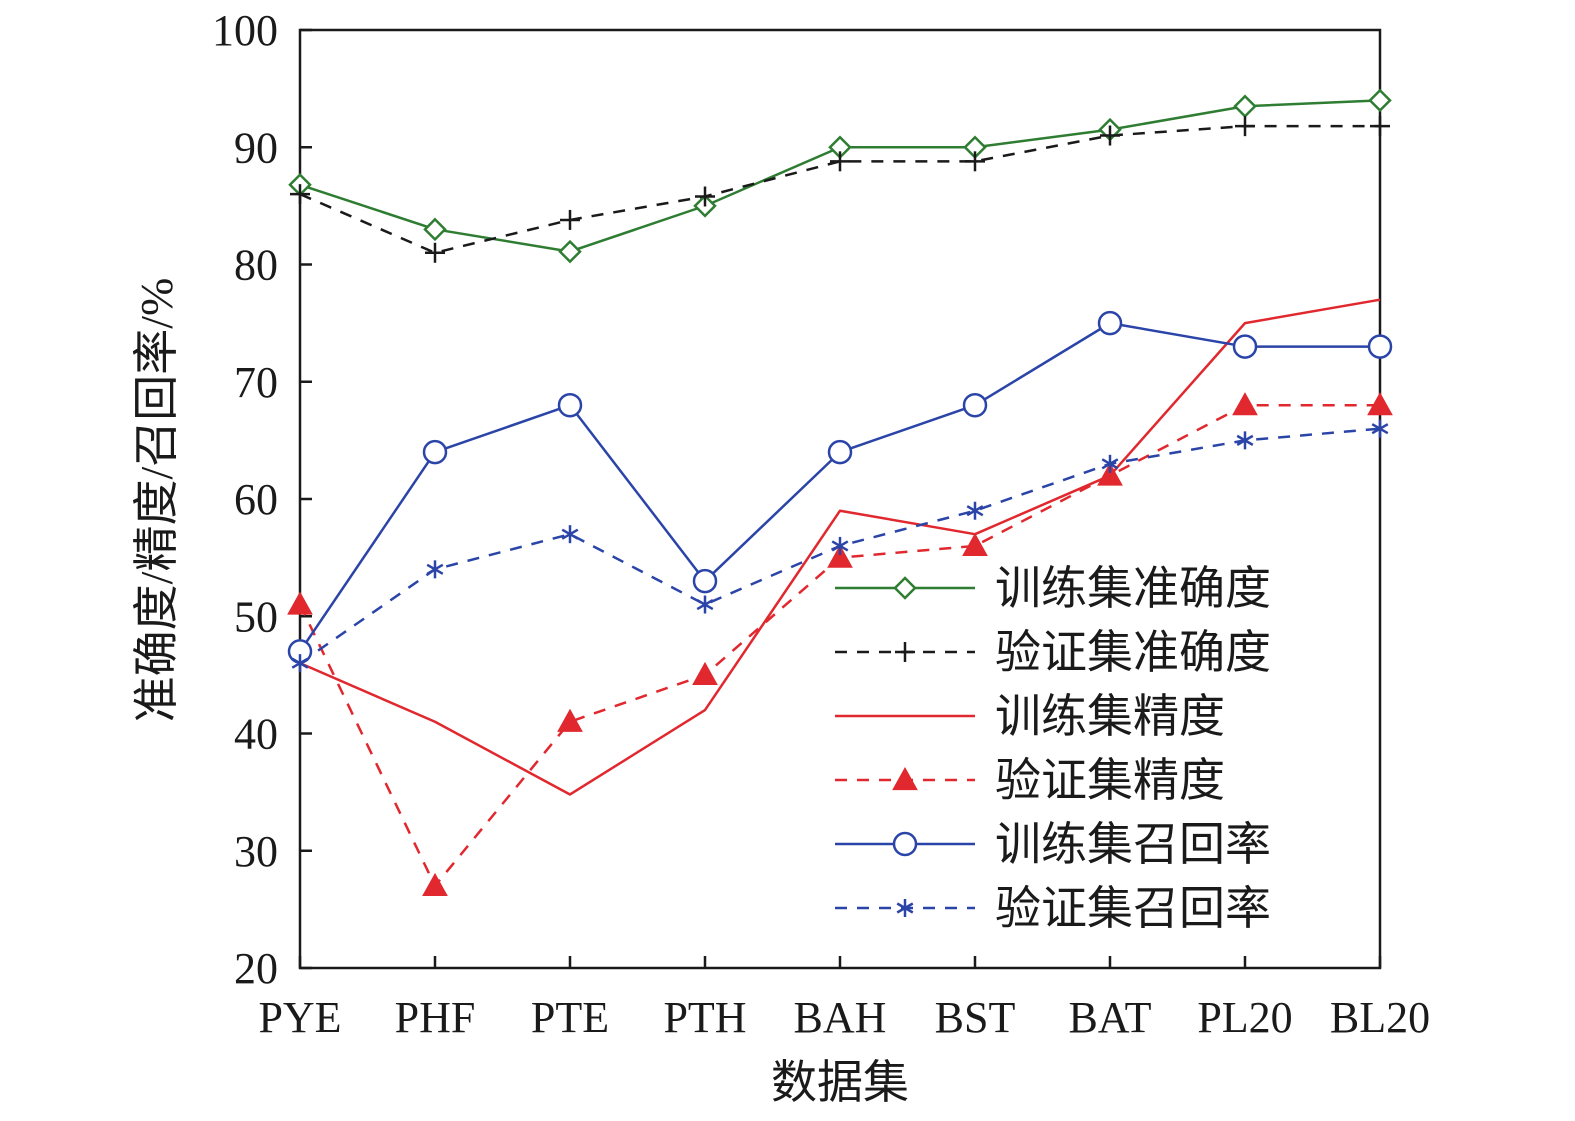  What do you see at coordinates (256, 968) in the screenshot?
I see `y-tick-label: 20` at bounding box center [256, 968].